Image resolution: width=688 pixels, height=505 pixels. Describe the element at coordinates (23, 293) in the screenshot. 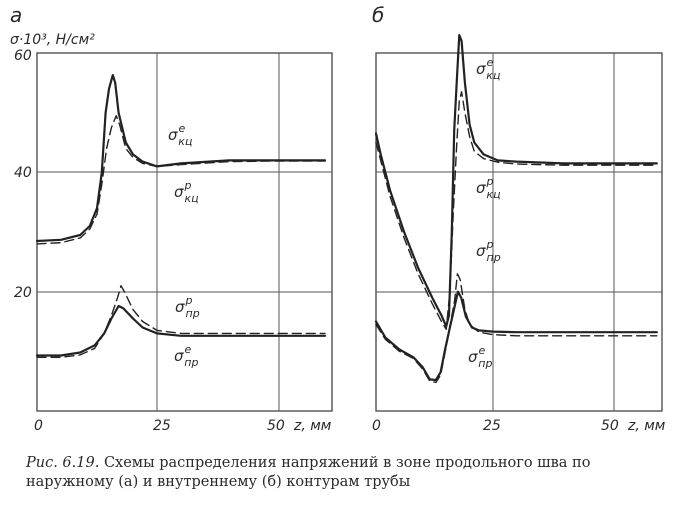

I see `ytick-20: 20` at that location.